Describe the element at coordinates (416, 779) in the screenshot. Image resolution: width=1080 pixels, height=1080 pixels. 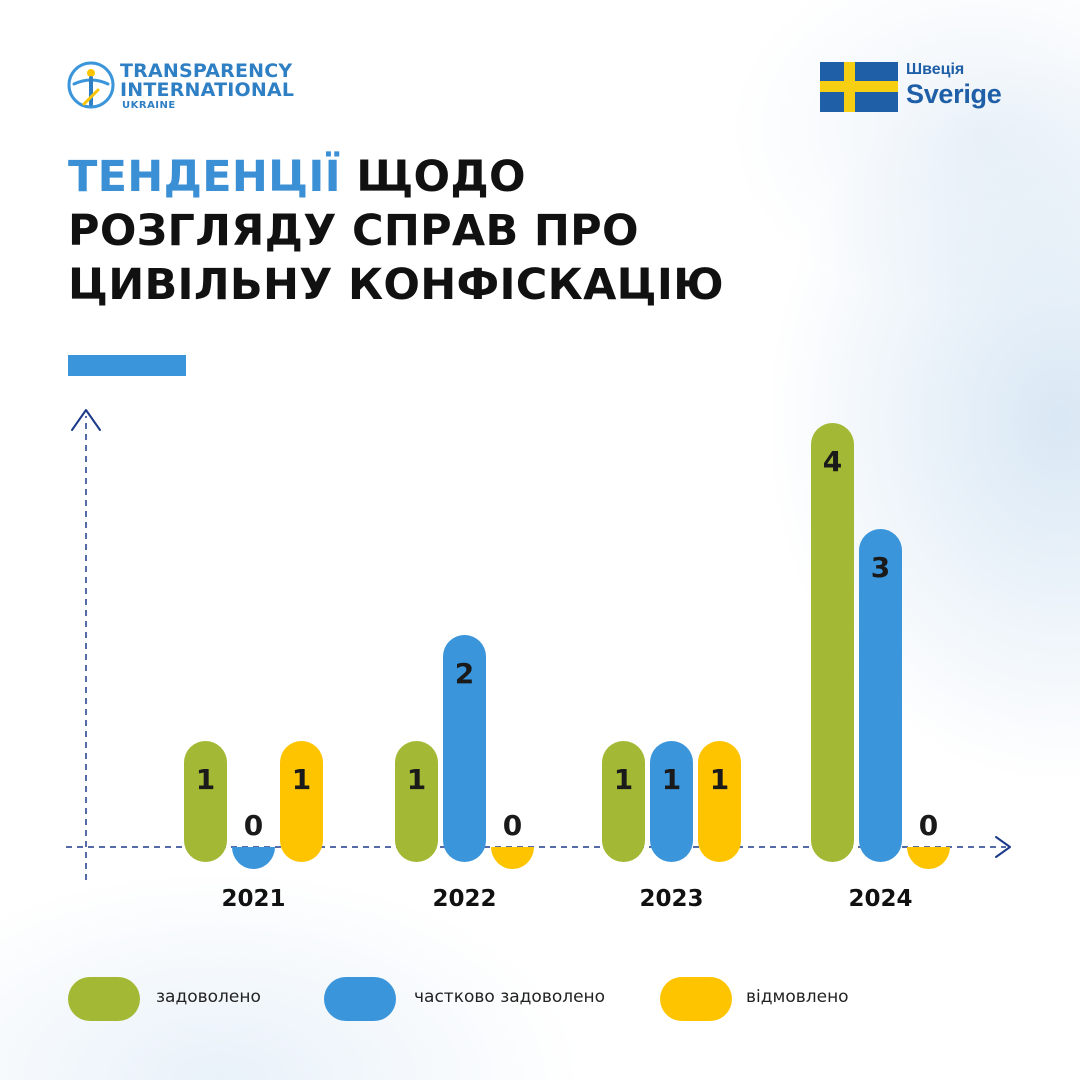
I see `value-label-2022-0: 1` at that location.